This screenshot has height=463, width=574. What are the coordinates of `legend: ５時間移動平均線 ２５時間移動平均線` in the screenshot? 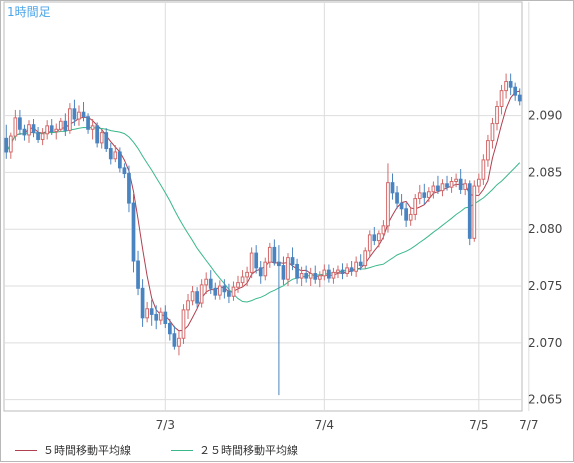 It's located at (287, 449).